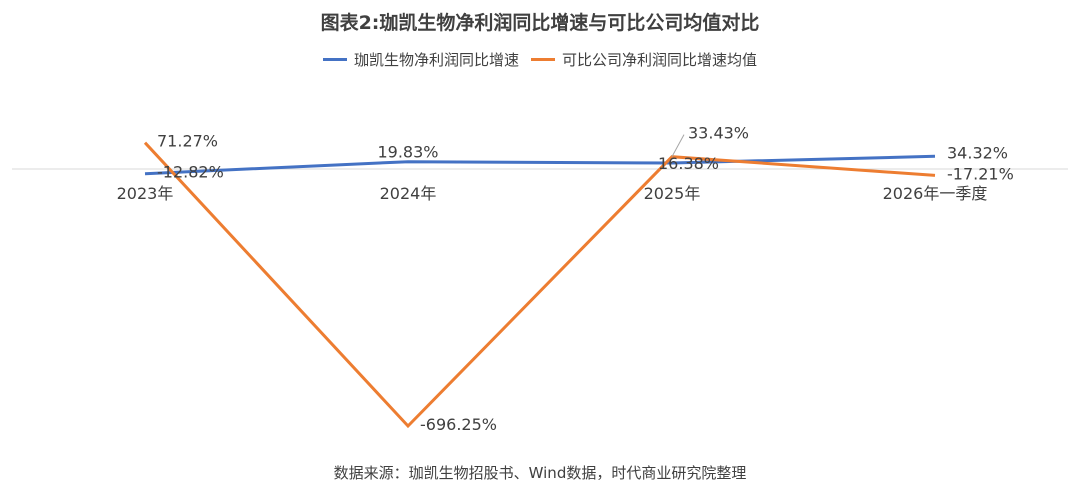 Image resolution: width=1080 pixels, height=503 pixels. I want to click on x-tick-label: 2026年一季度, so click(935, 193).